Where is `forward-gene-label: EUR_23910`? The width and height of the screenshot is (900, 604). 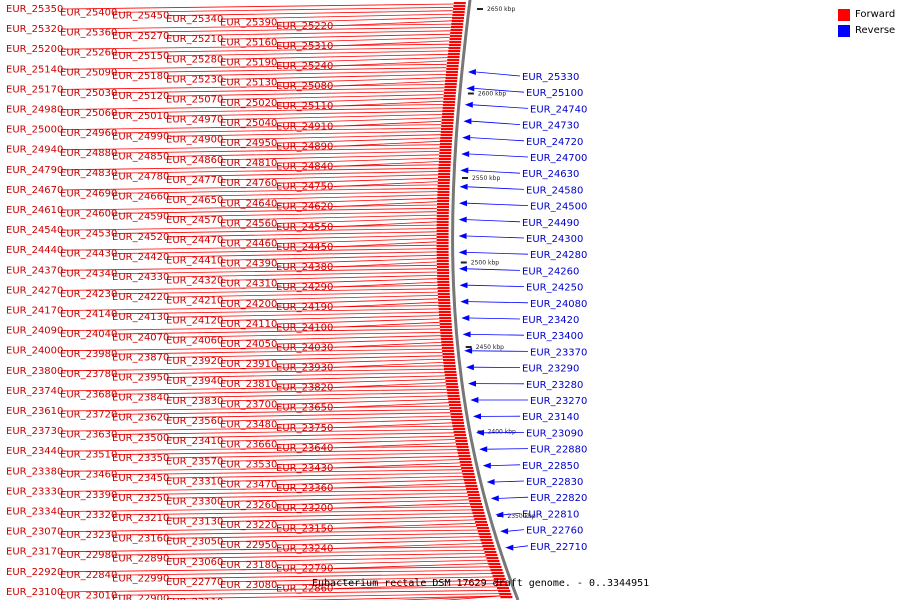 forward-gene-label: EUR_23910 is located at coordinates (248, 364).